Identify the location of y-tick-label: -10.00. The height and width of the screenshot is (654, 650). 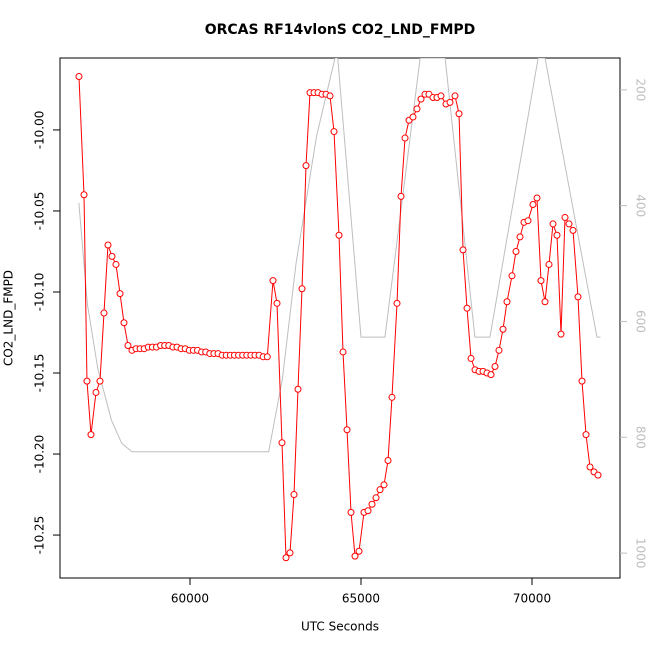
(40, 130).